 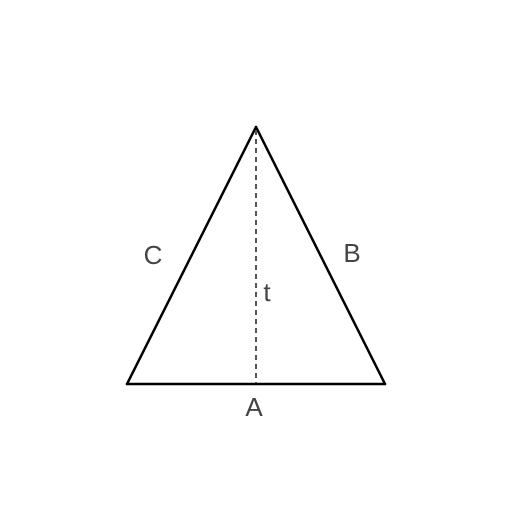 What do you see at coordinates (191, 255) in the screenshot?
I see `side-c-line` at bounding box center [191, 255].